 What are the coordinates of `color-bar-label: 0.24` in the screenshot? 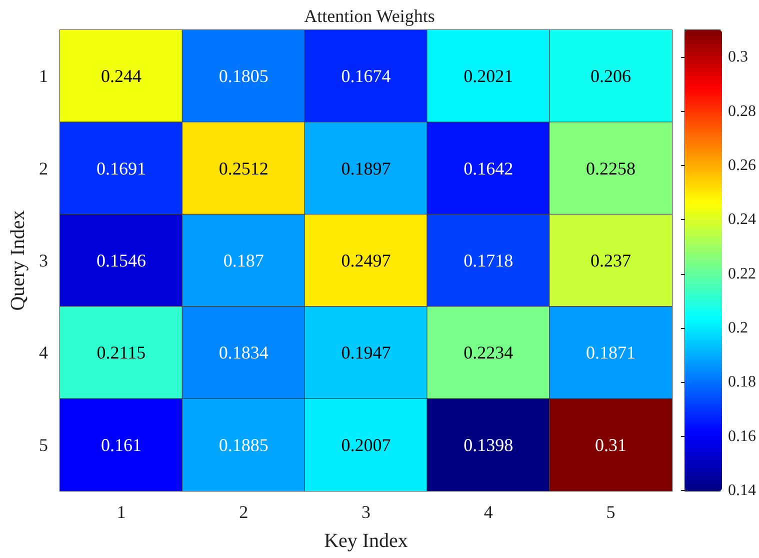 It's located at (742, 219).